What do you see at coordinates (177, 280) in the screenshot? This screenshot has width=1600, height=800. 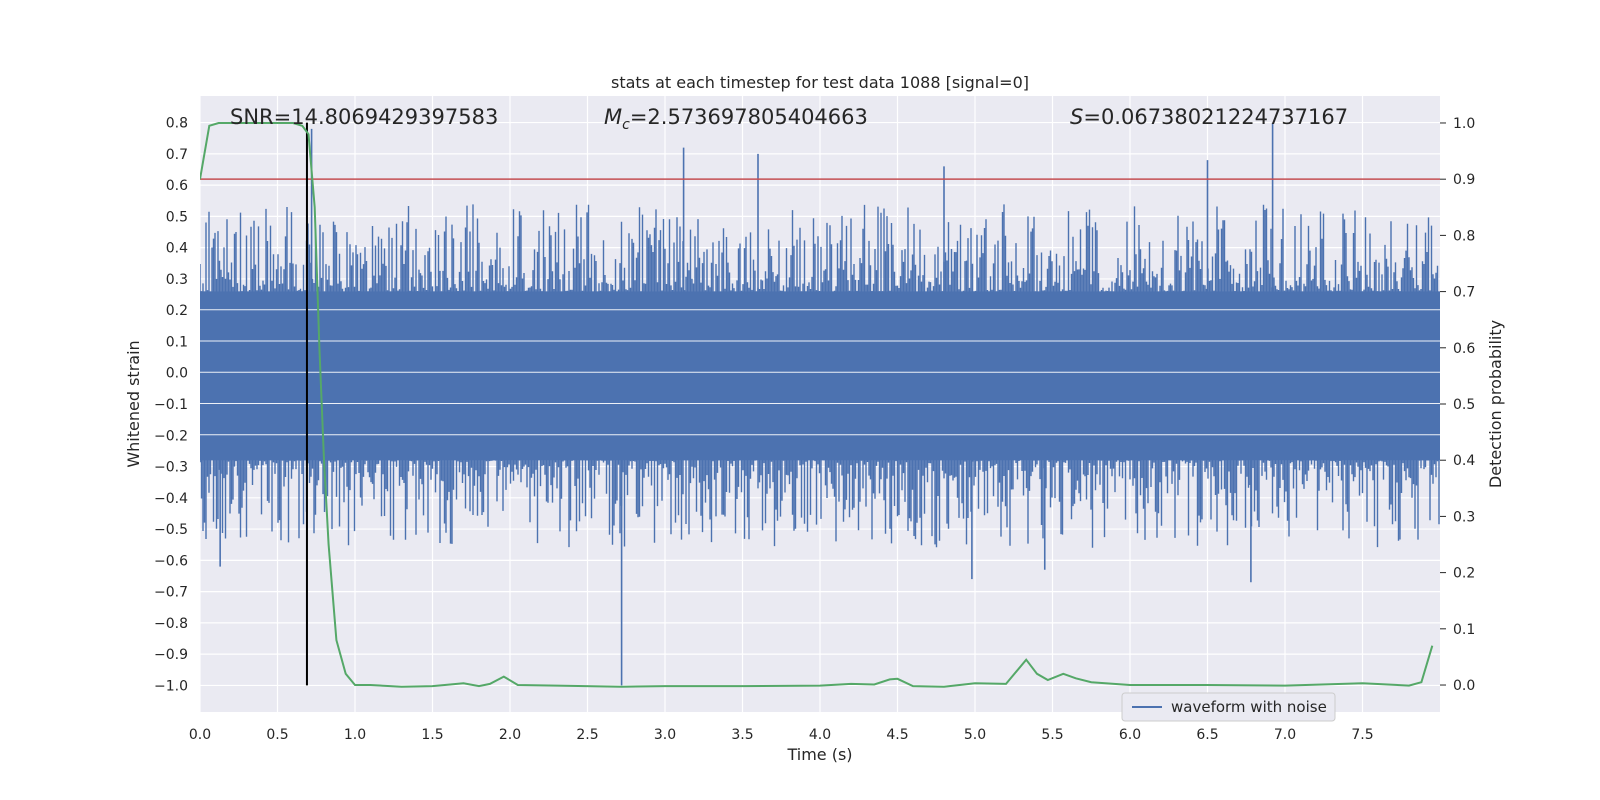 I see `y-tick-label: 0.3` at bounding box center [177, 280].